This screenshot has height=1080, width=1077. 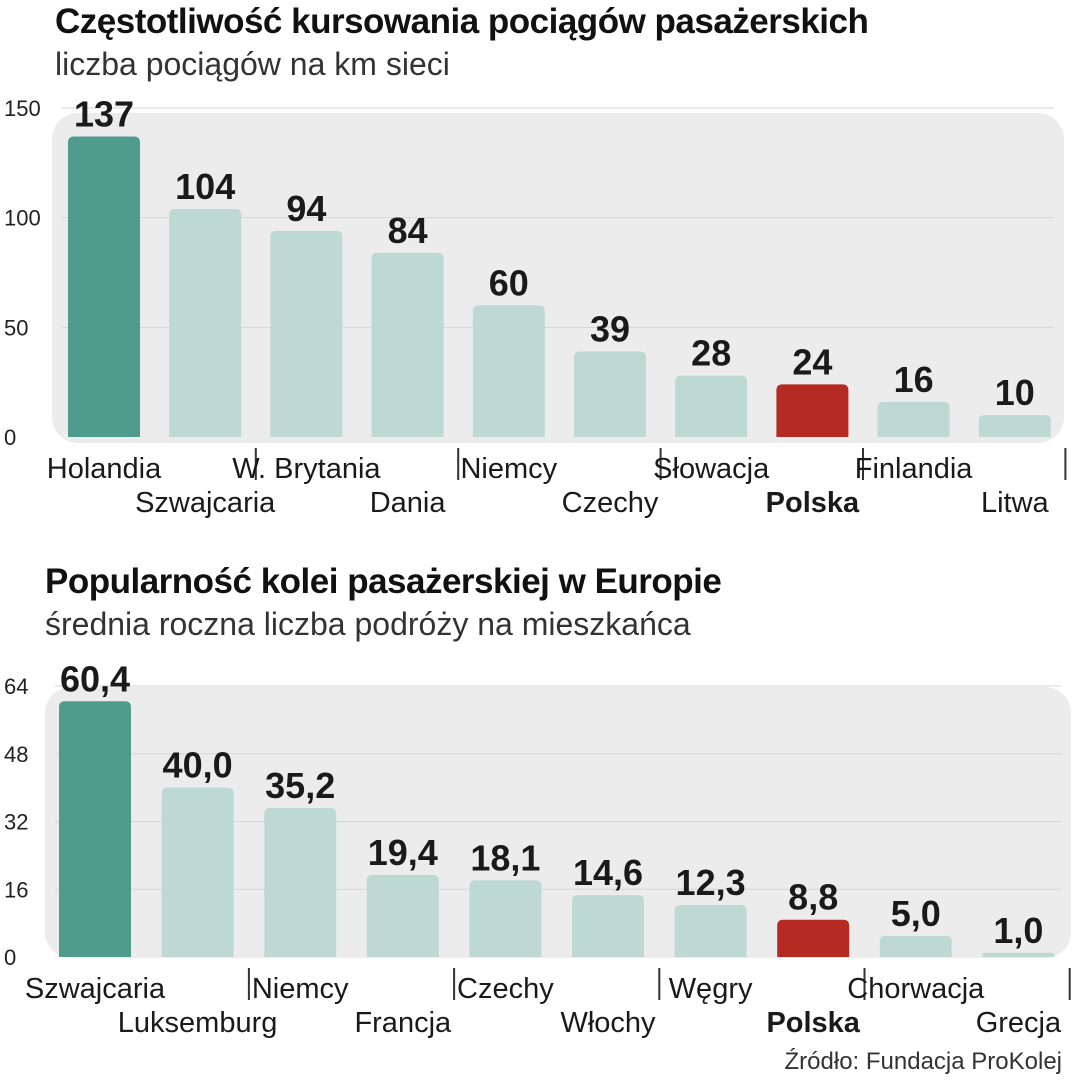 I want to click on category-label: Dania, so click(x=408, y=503).